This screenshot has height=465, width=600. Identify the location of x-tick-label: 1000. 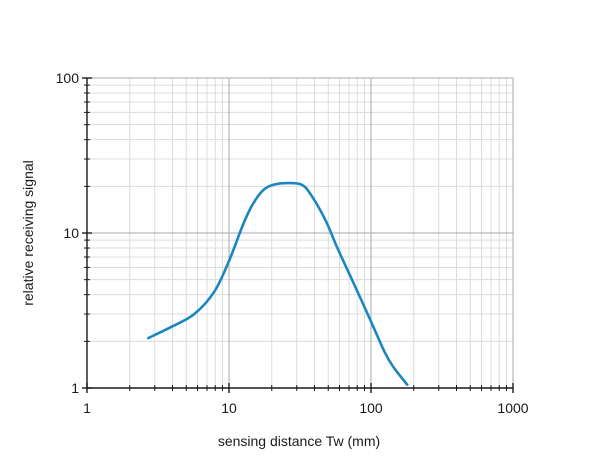
(512, 408).